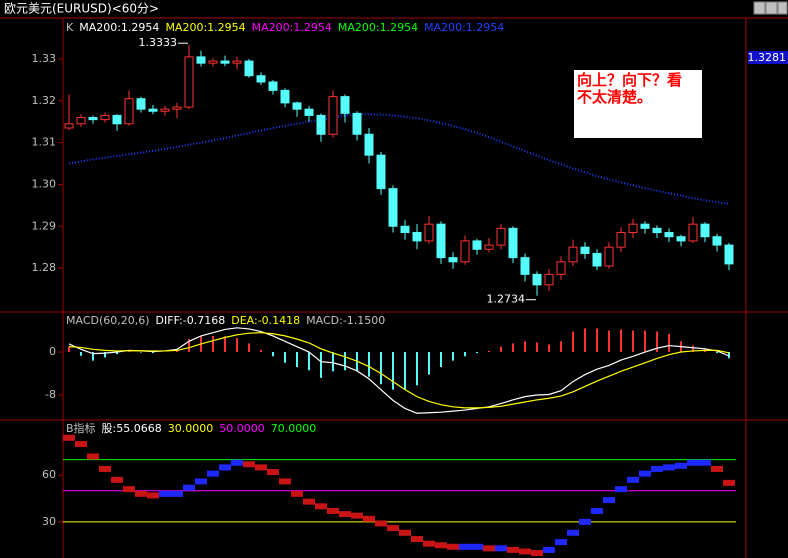  Describe the element at coordinates (44, 142) in the screenshot. I see `y-tick-label: 1.31` at that location.